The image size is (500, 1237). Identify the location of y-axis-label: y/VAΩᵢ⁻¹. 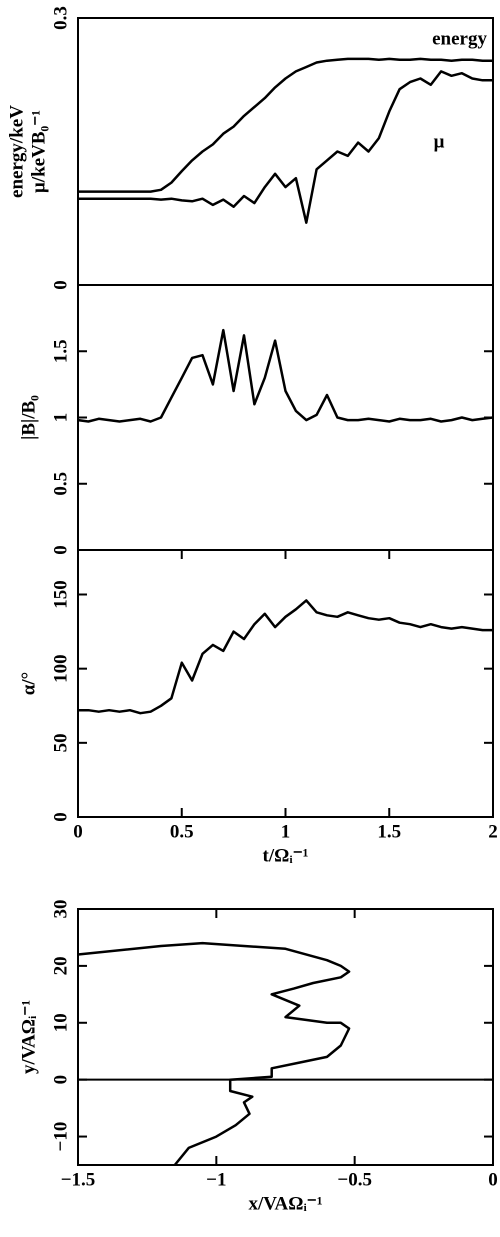
(28, 1037).